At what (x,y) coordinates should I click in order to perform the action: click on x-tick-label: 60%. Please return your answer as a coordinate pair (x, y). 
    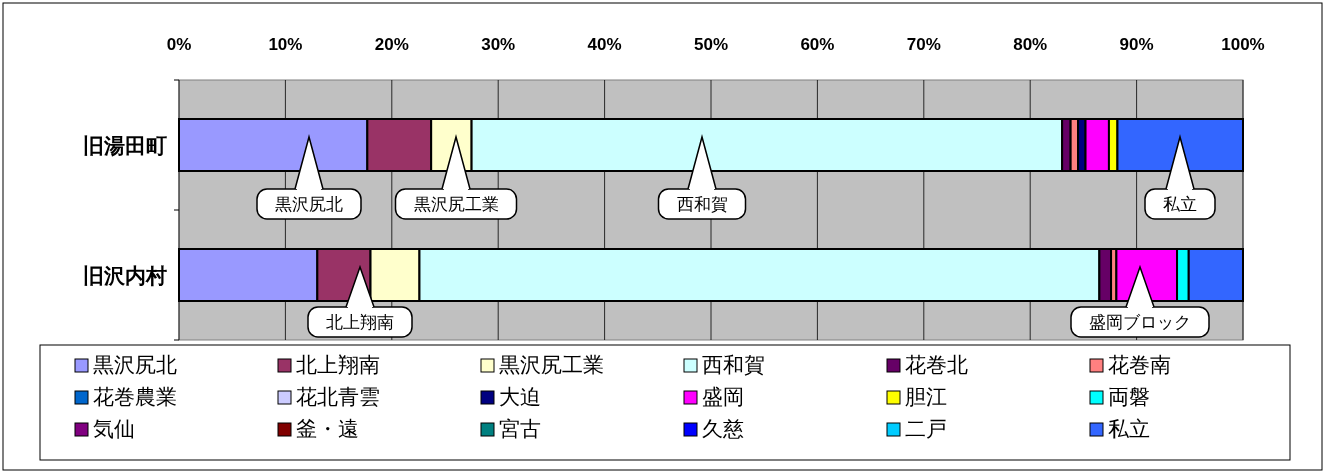
    Looking at the image, I should click on (817, 44).